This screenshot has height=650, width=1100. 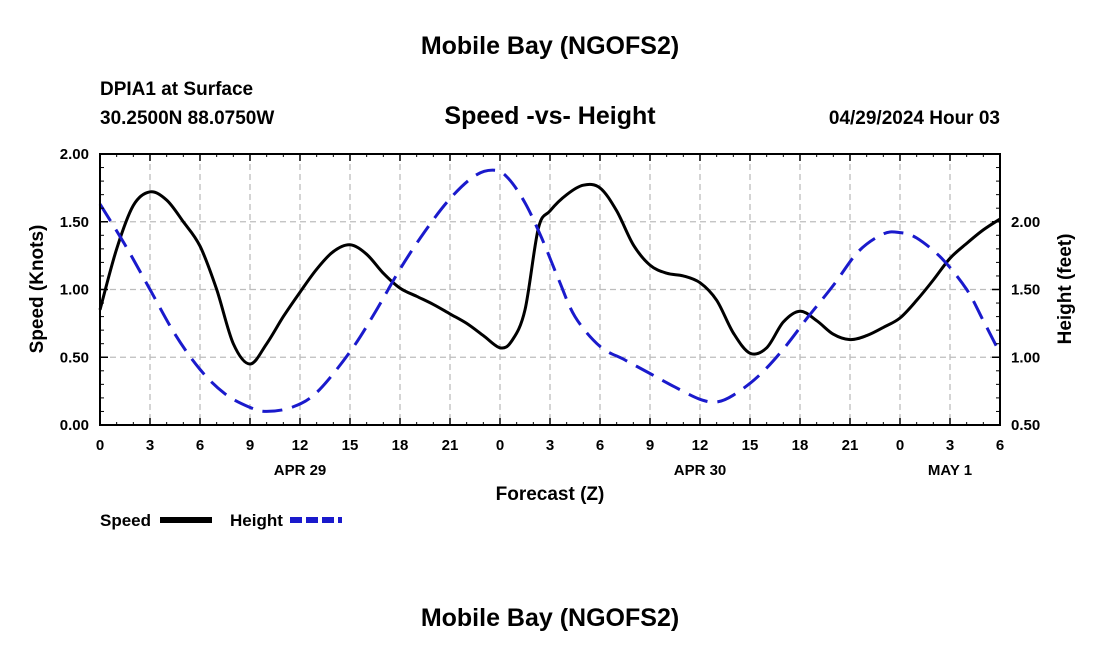 What do you see at coordinates (37, 289) in the screenshot?
I see `y-axis-label: Speed (Knots)` at bounding box center [37, 289].